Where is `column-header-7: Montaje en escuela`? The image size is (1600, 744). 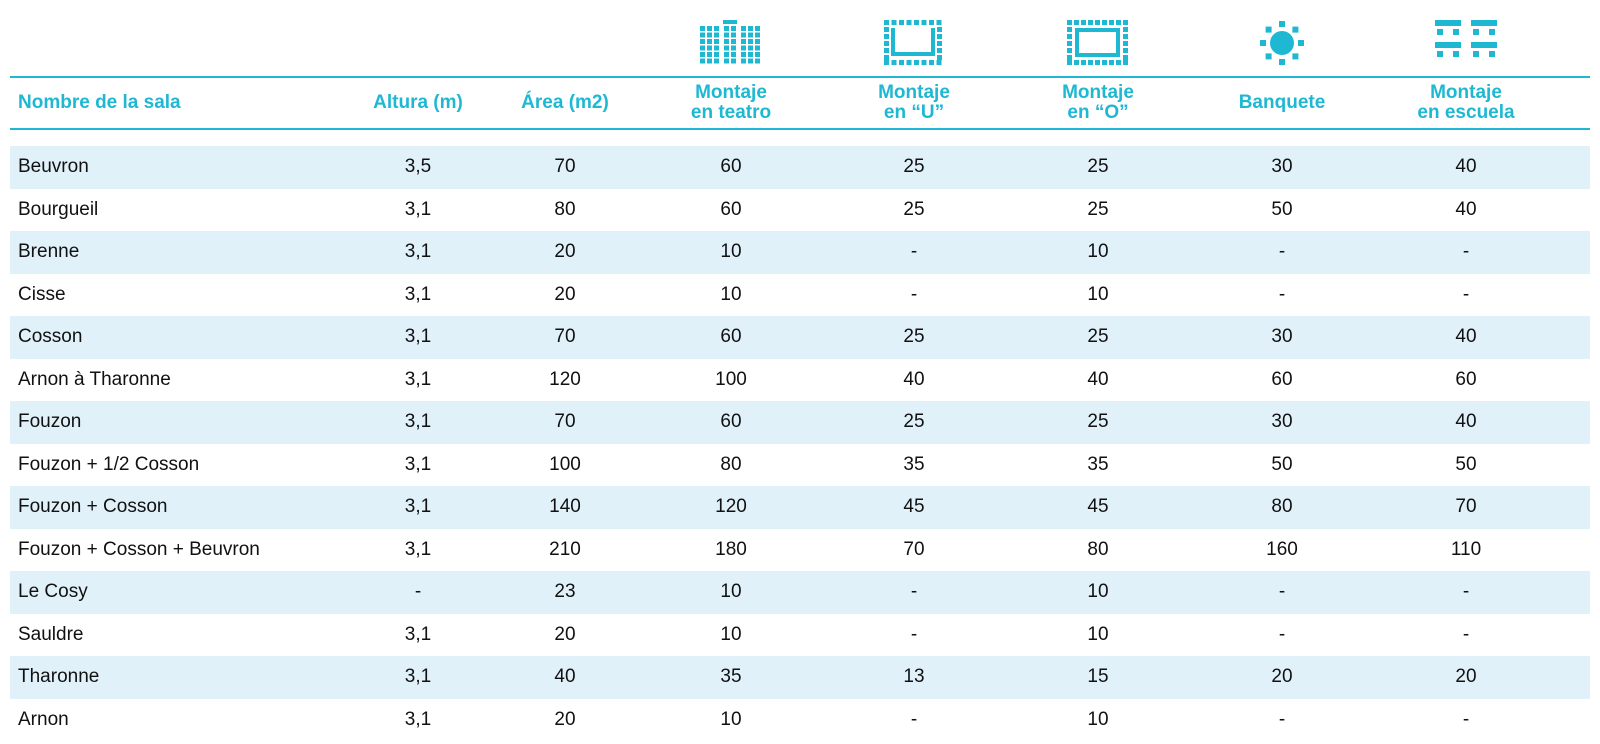
column-header-7: Montaje en escuela is located at coordinates (1465, 103).